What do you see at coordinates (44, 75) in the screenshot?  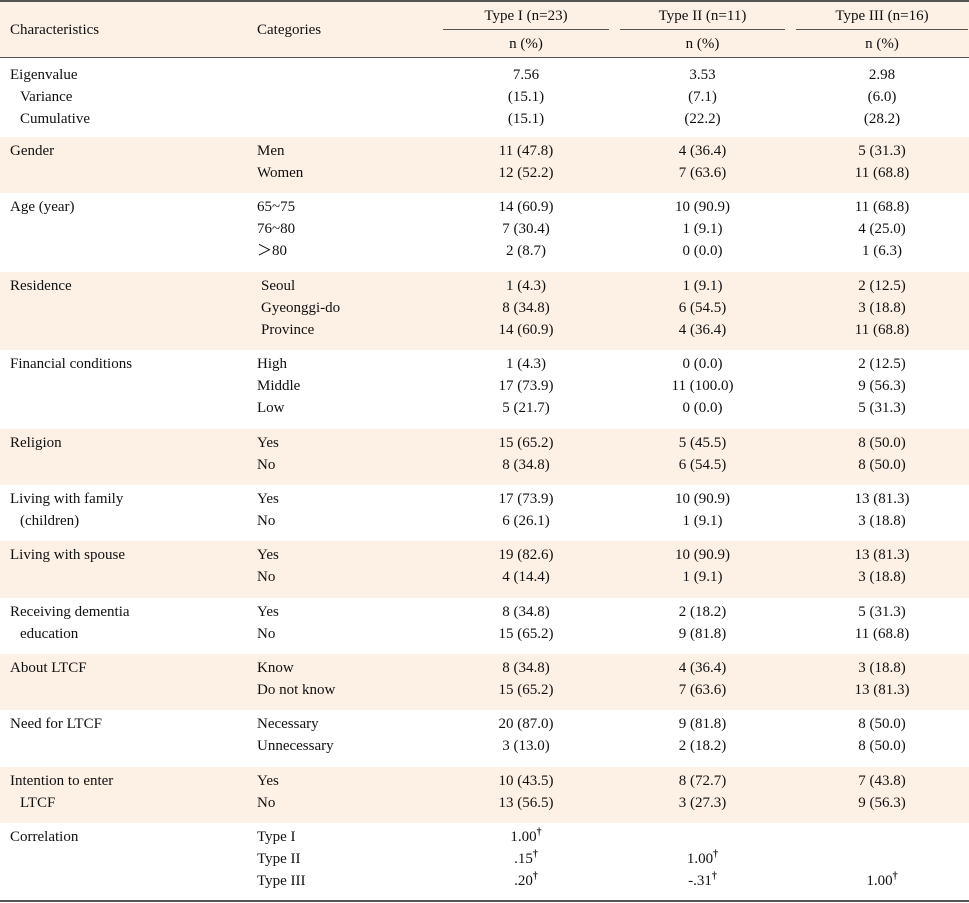 I see `characteristic-label: Eigenvalue` at bounding box center [44, 75].